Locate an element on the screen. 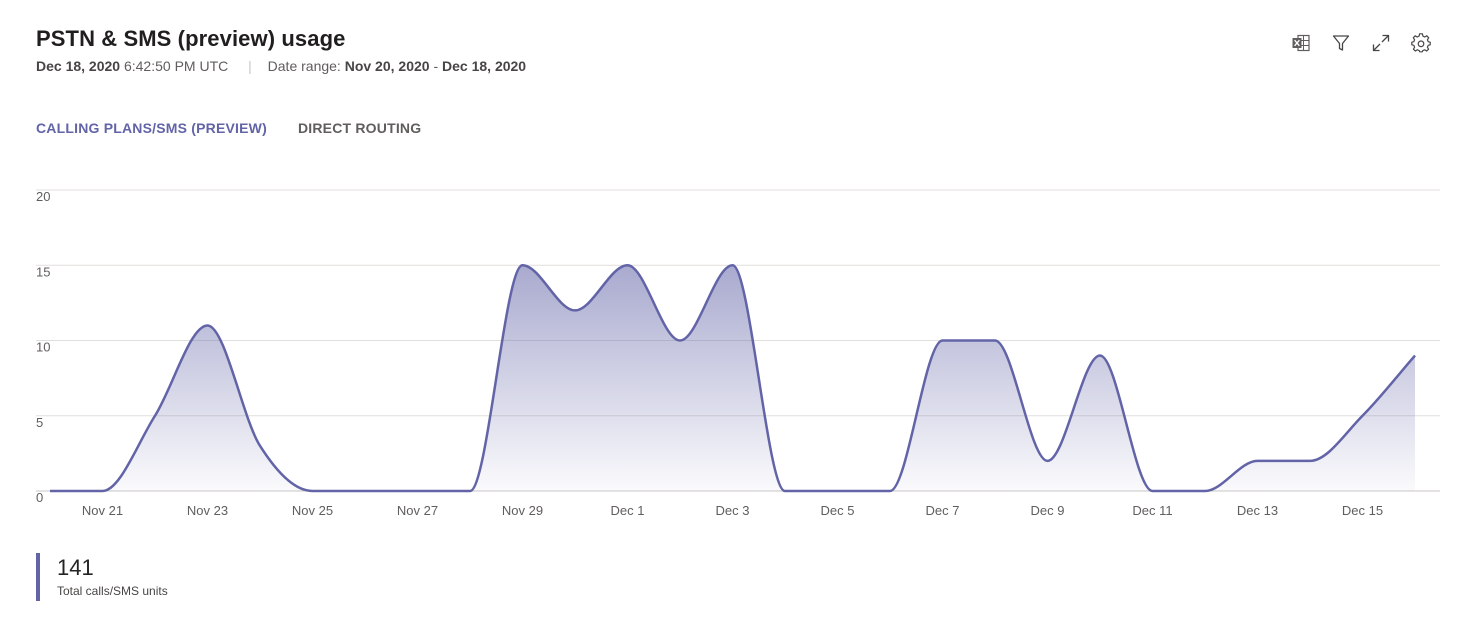 The height and width of the screenshot is (624, 1467). x-tick-label: Nov 27 is located at coordinates (417, 510).